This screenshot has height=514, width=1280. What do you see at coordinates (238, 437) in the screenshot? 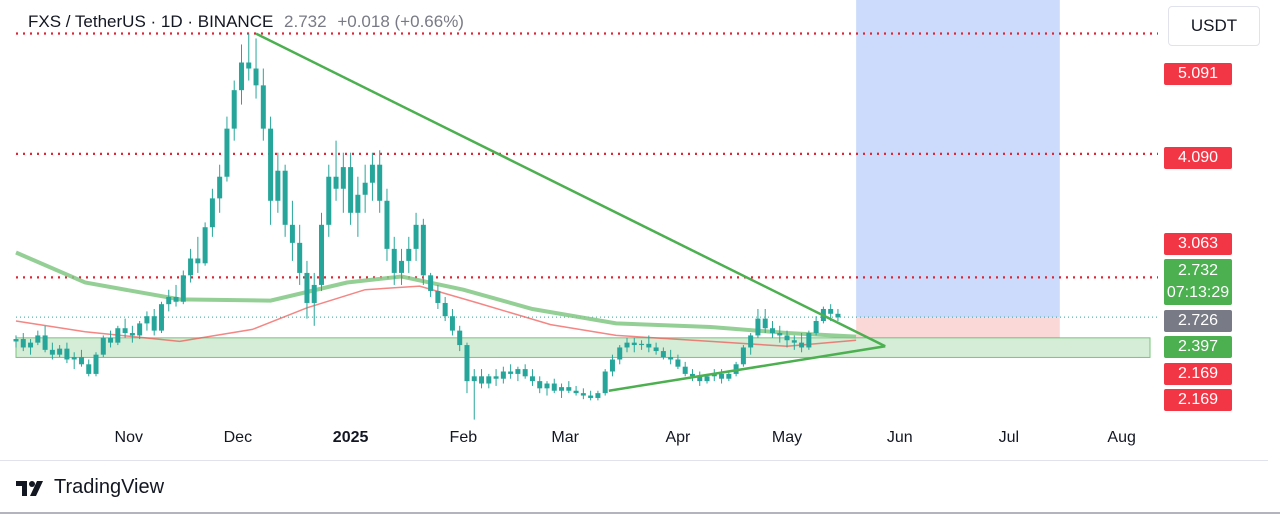
I see `x-tick-dec: Dec` at bounding box center [238, 437].